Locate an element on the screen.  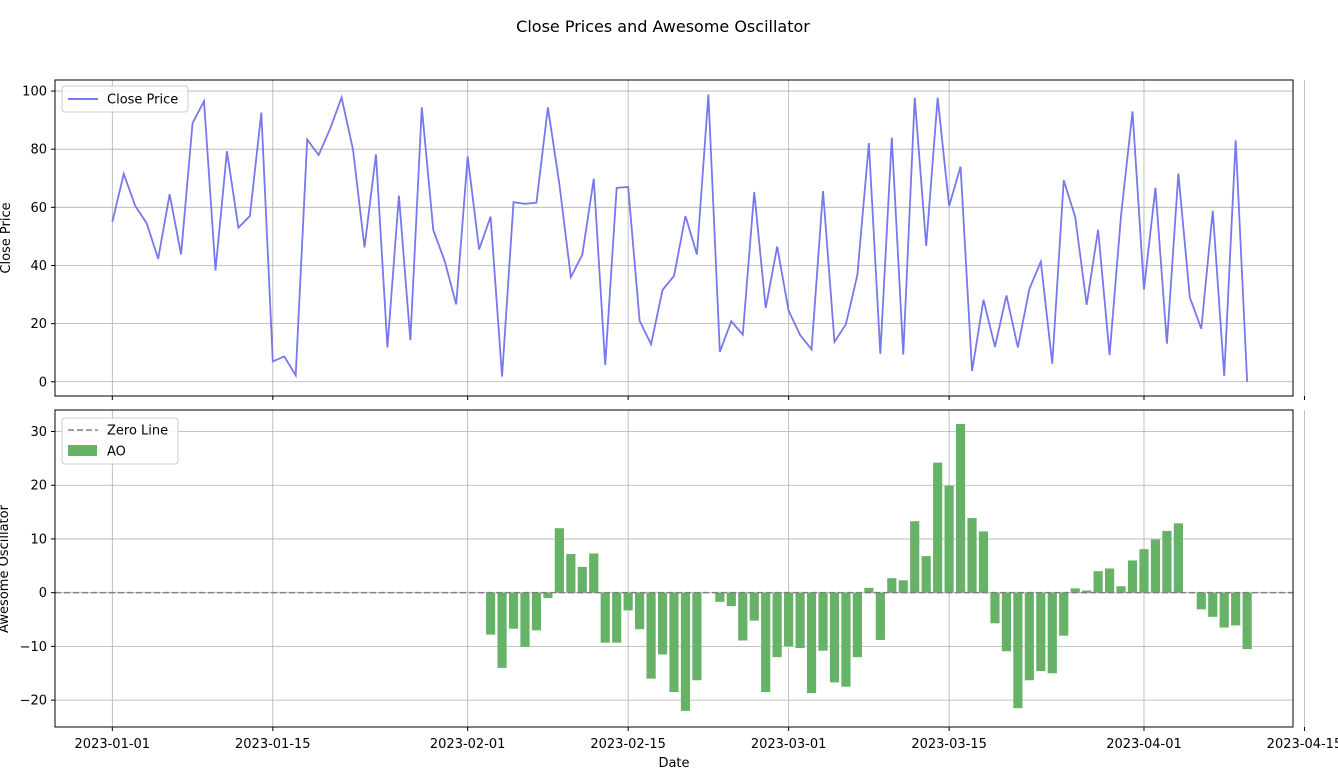
close-price-y-ticks: 0 20 40 60 80 100 is located at coordinates (38, 237).